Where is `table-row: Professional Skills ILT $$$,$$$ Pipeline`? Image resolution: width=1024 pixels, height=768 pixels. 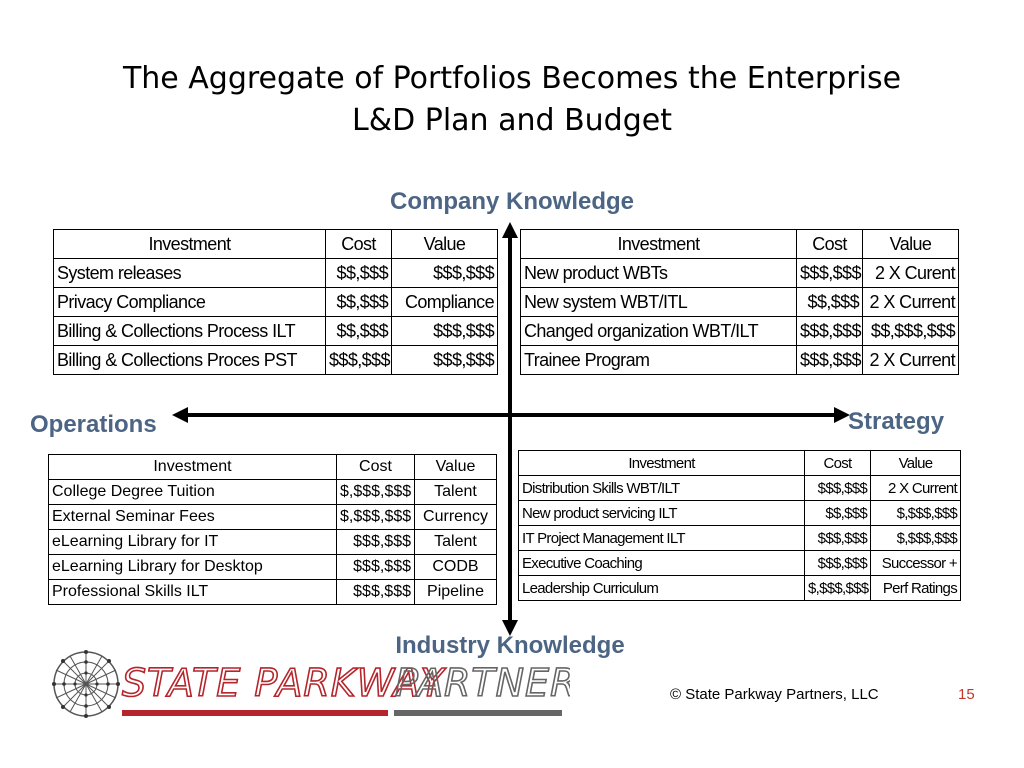
table-row: Professional Skills ILT $$$,$$$ Pipeline is located at coordinates (272, 592).